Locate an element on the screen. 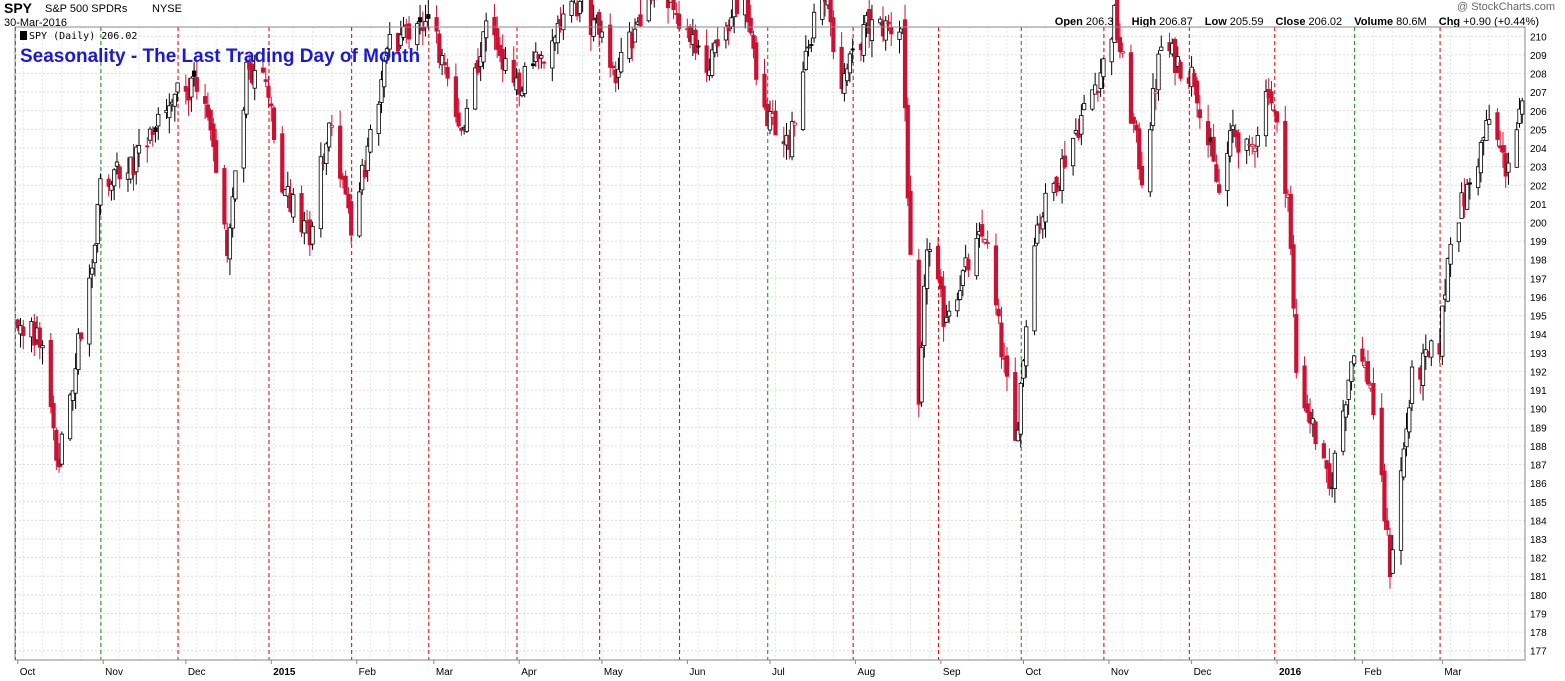 This screenshot has height=681, width=1565. y-tick-label: 197 is located at coordinates (1538, 279).